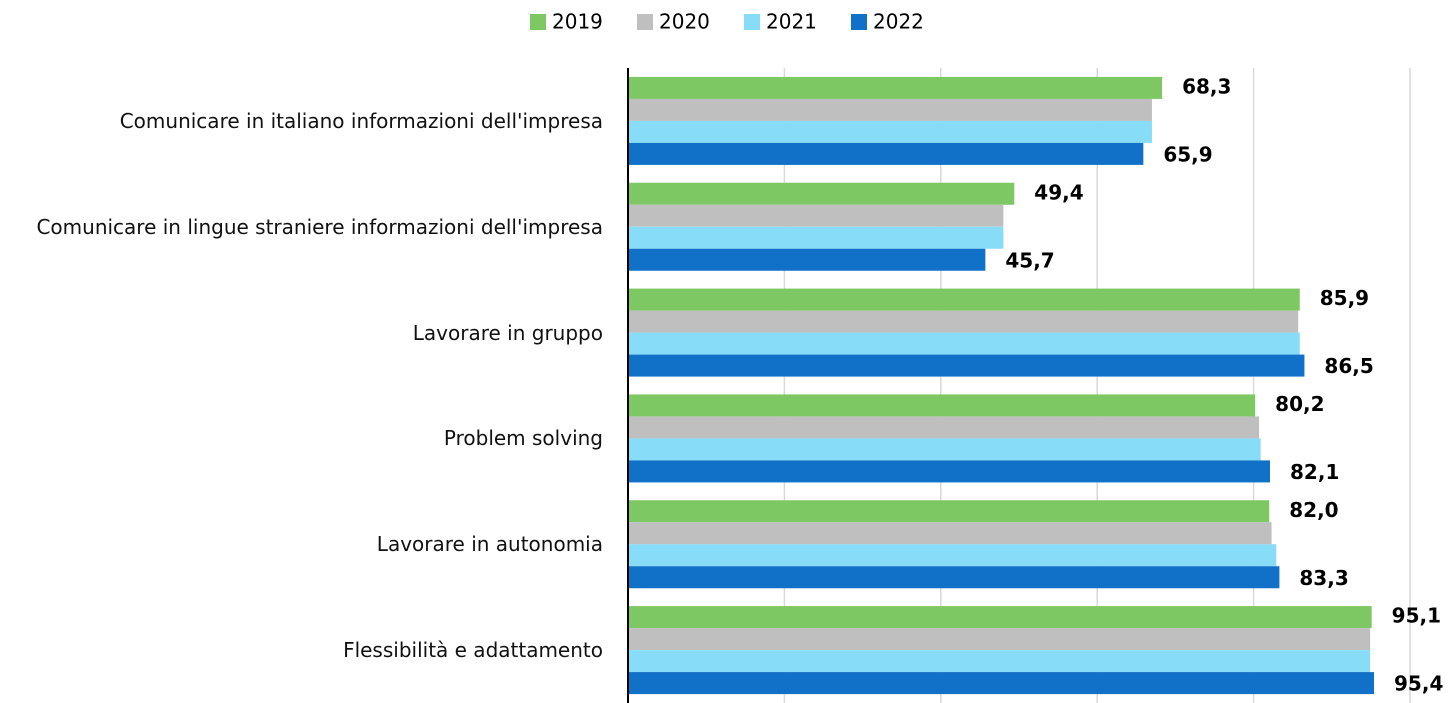  Describe the element at coordinates (577, 22) in the screenshot. I see `legend-label: 2019` at that location.